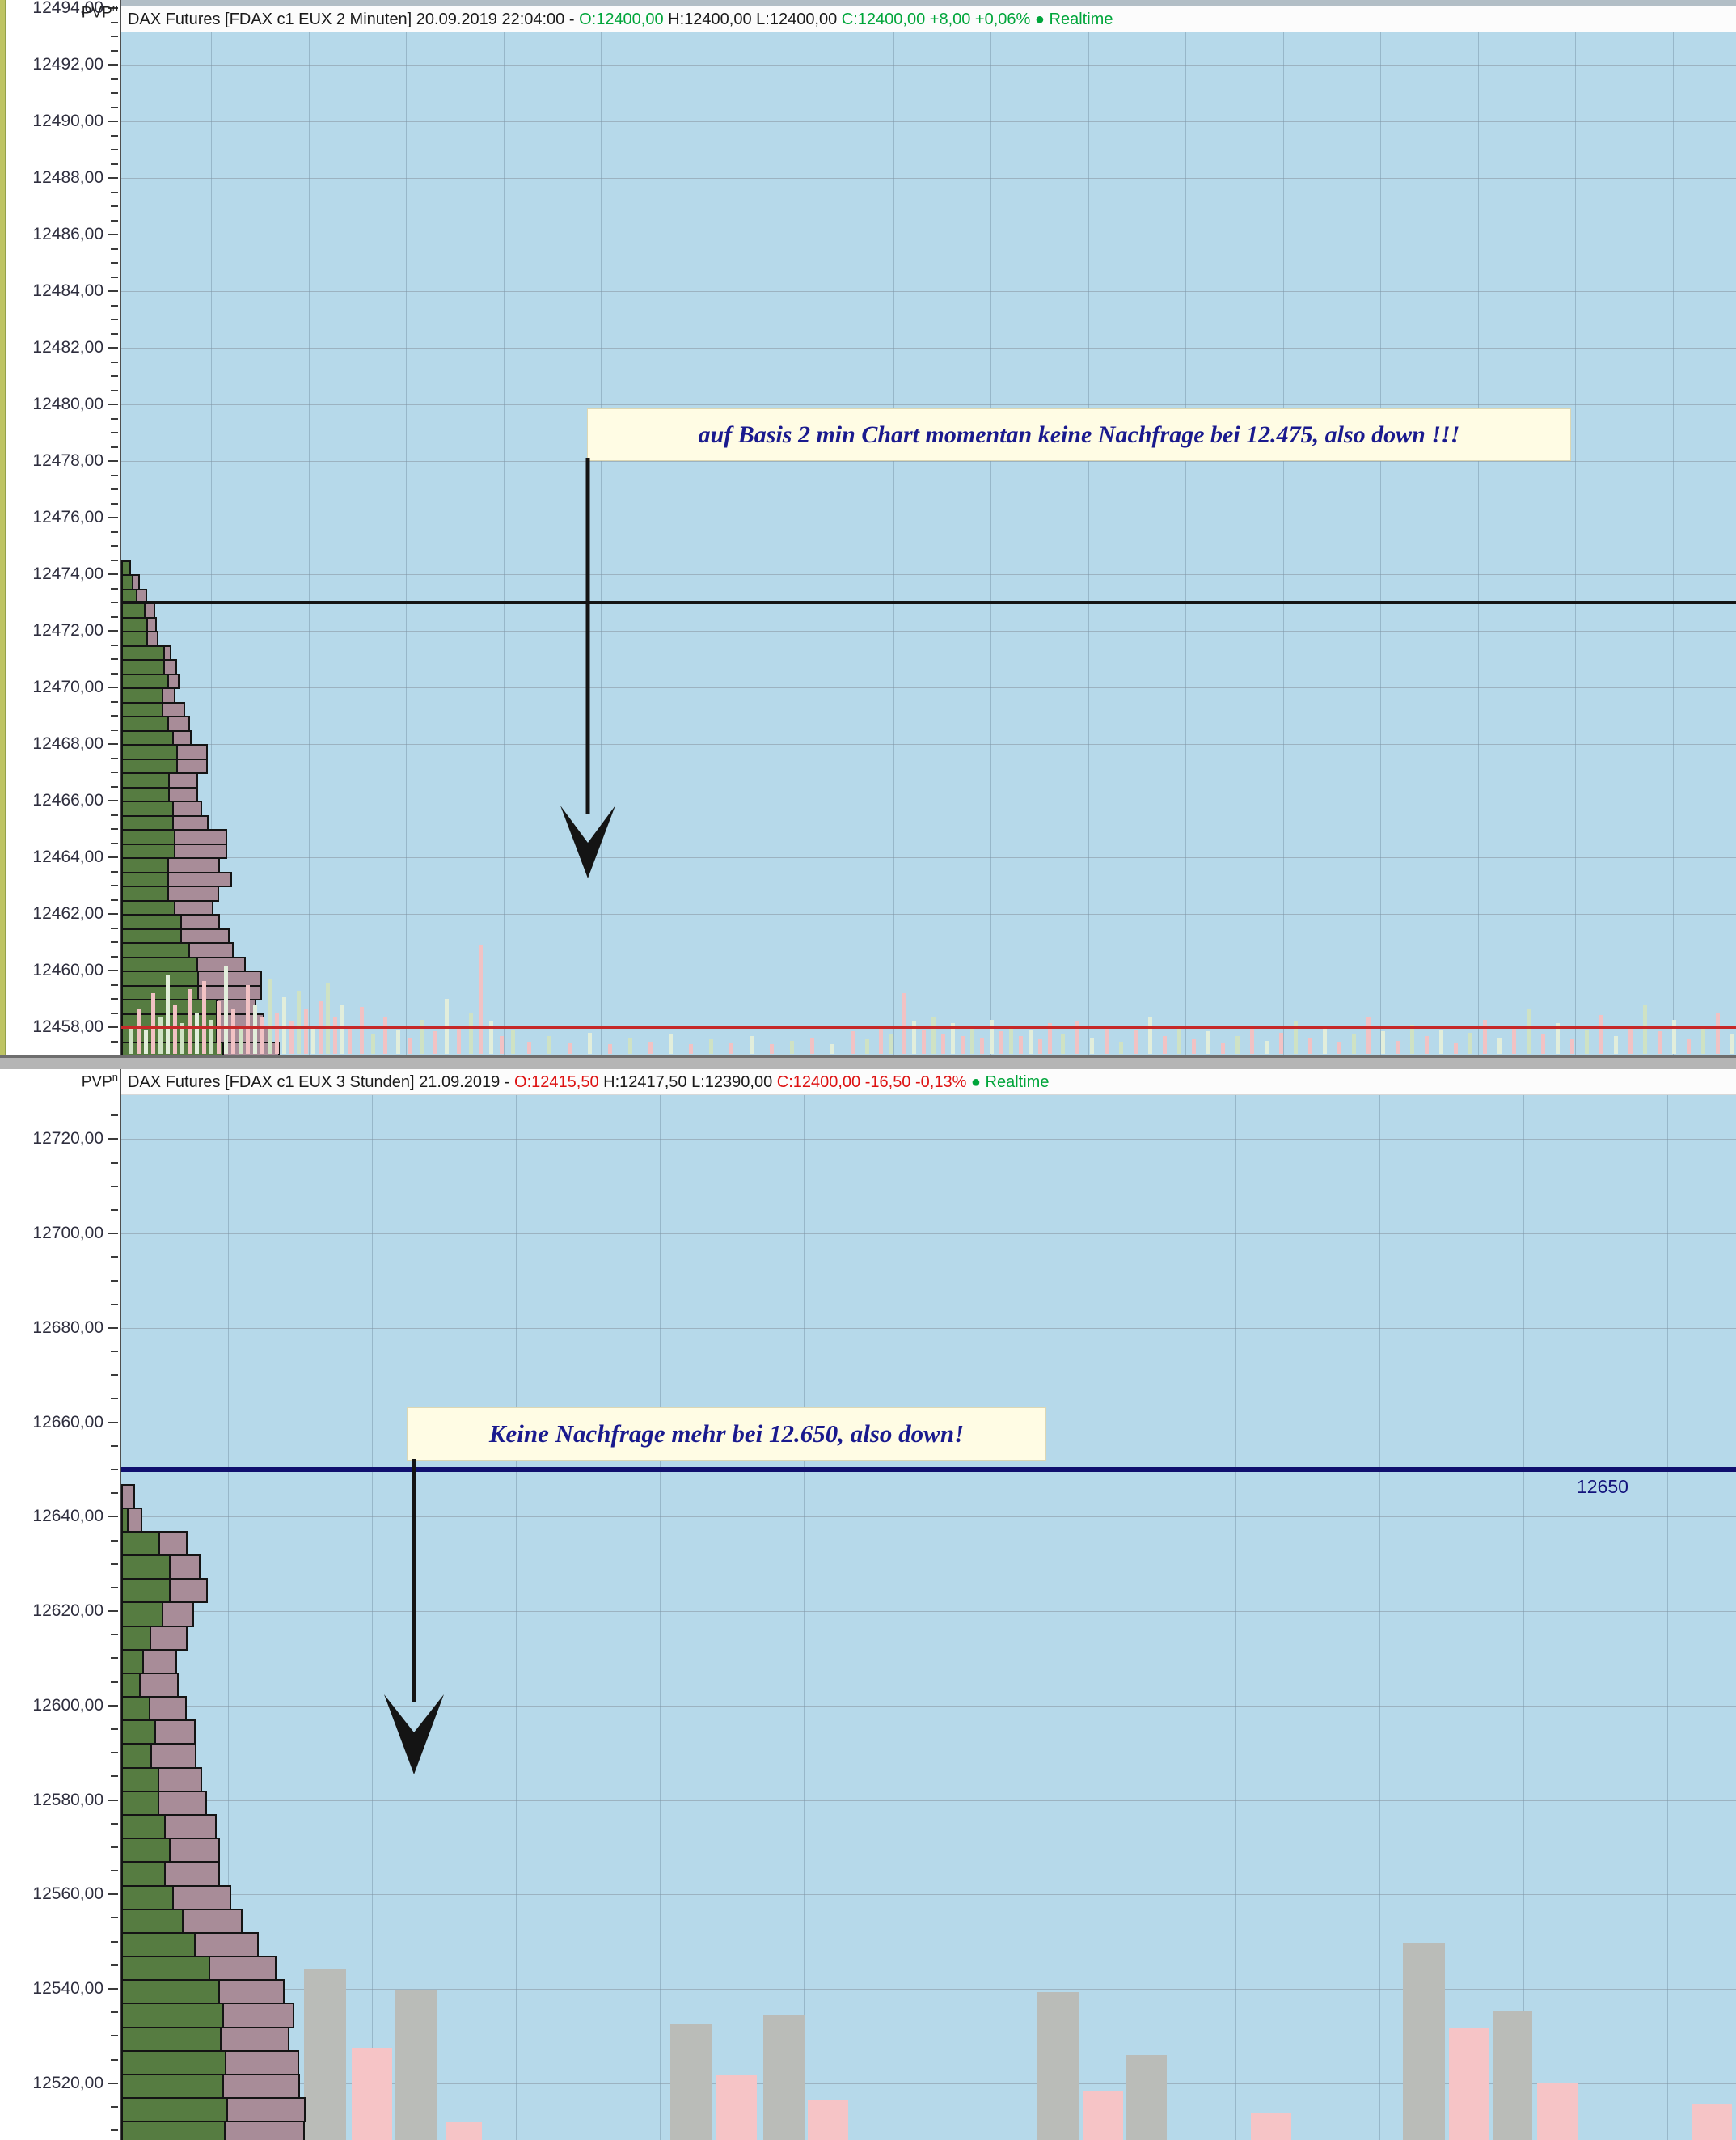 Image resolution: width=1736 pixels, height=2140 pixels. Describe the element at coordinates (67, 743) in the screenshot. I see `axis-price-label: 12468,00` at that location.